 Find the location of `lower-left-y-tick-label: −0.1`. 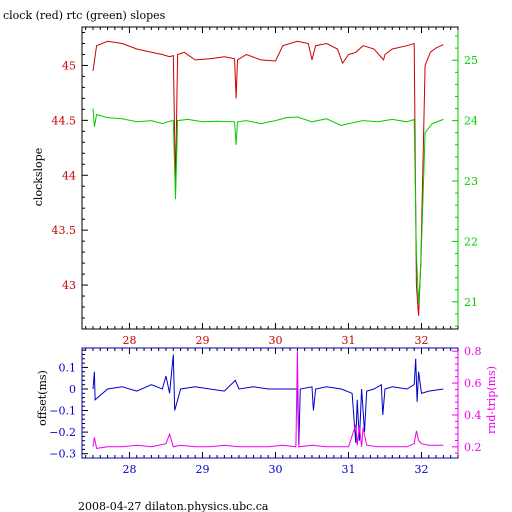

lower-left-y-tick-label: −0.1 is located at coordinates (62, 411).